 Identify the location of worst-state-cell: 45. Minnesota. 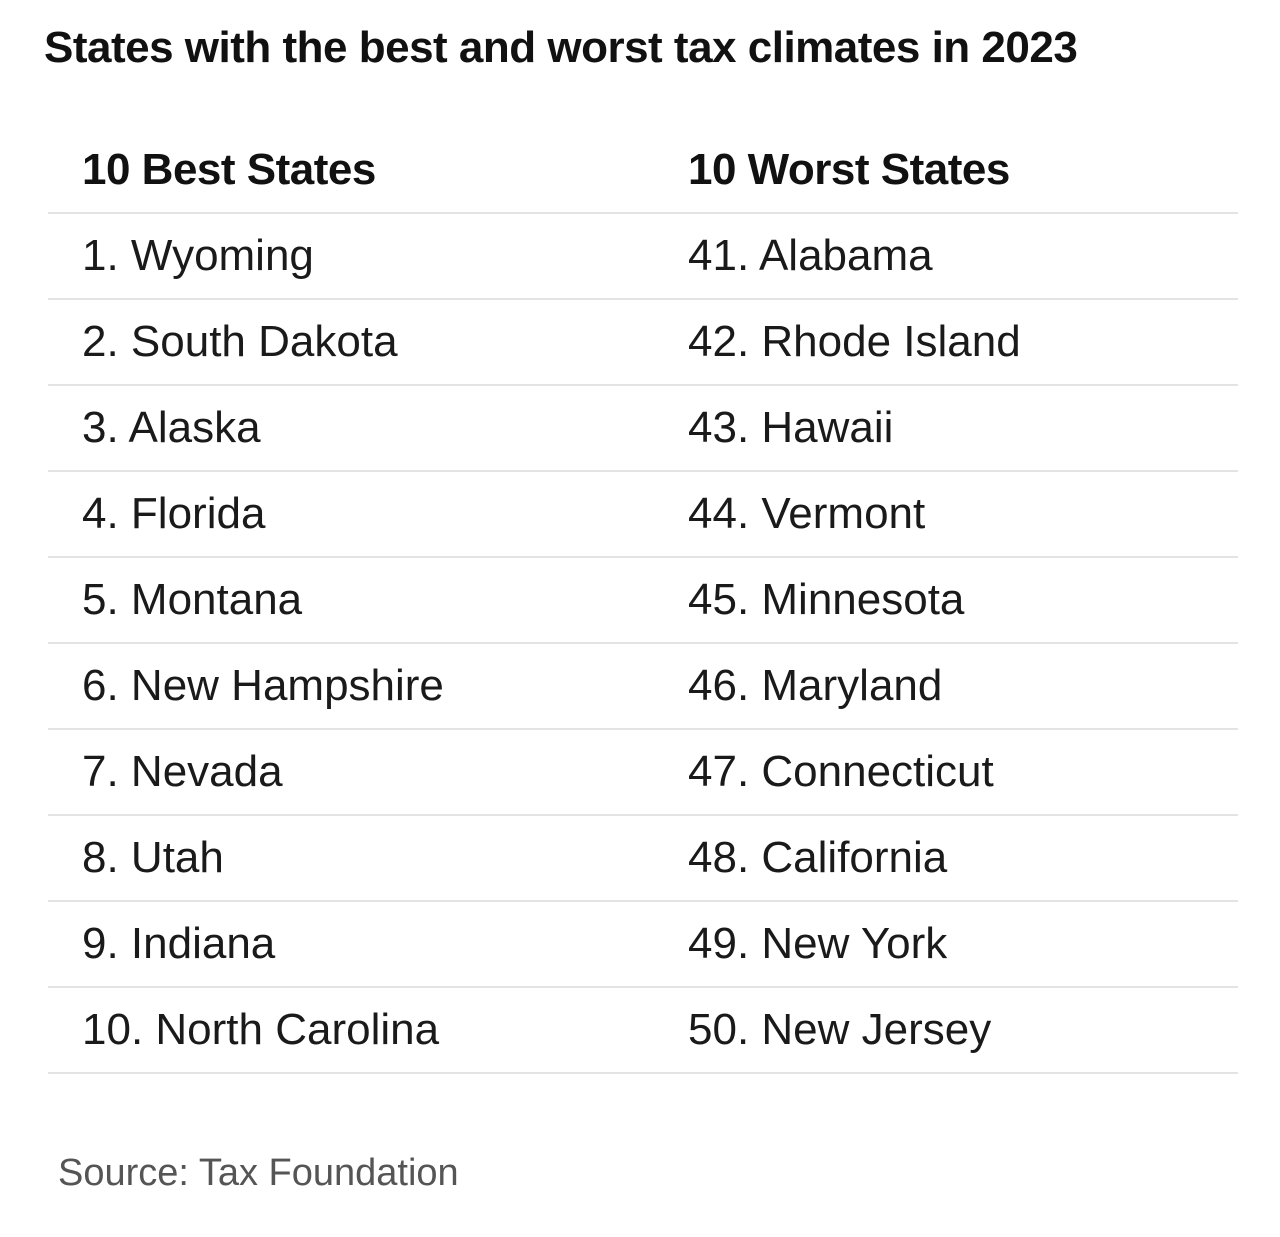
(826, 599).